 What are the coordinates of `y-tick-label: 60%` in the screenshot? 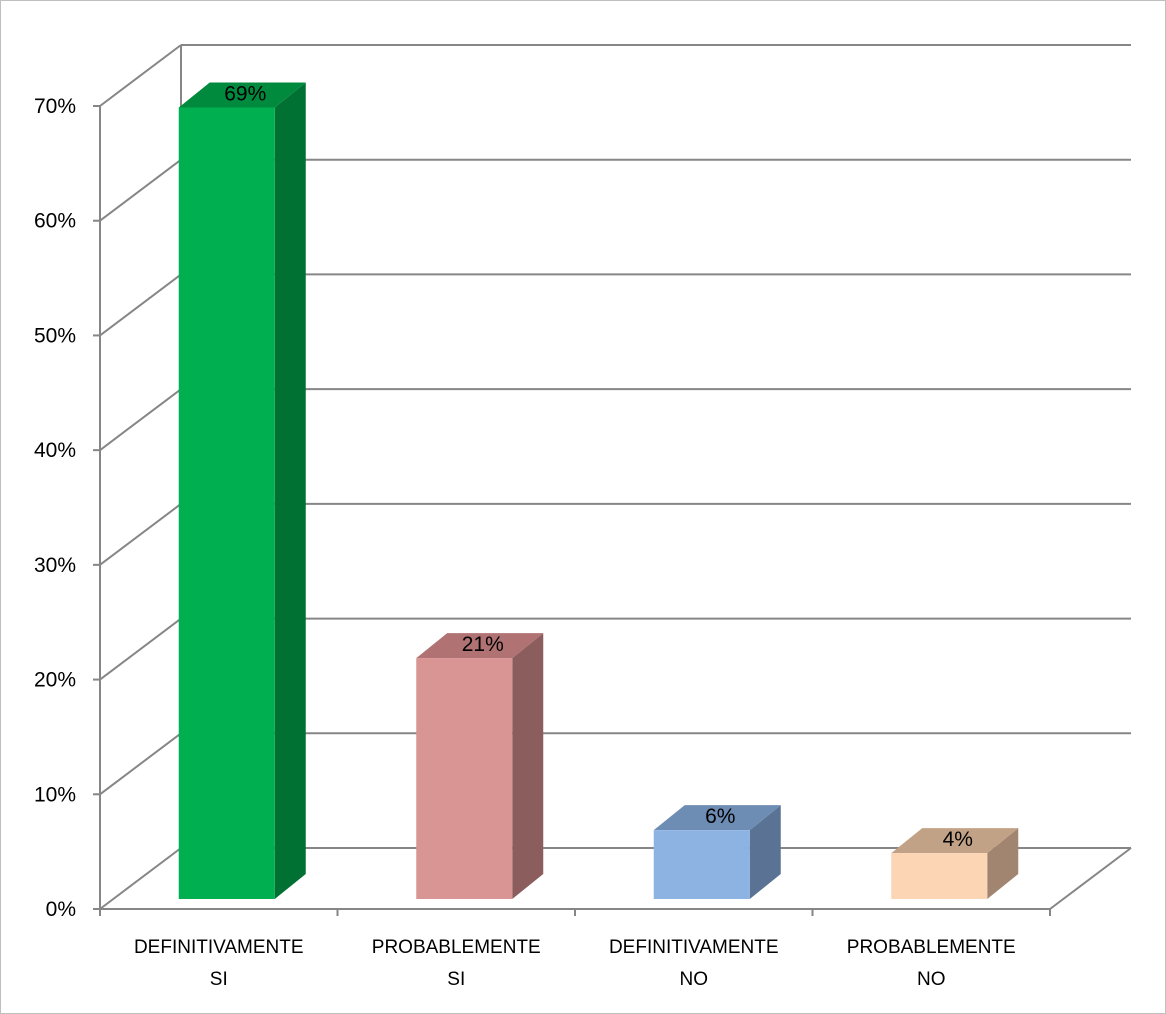 It's located at (55, 221).